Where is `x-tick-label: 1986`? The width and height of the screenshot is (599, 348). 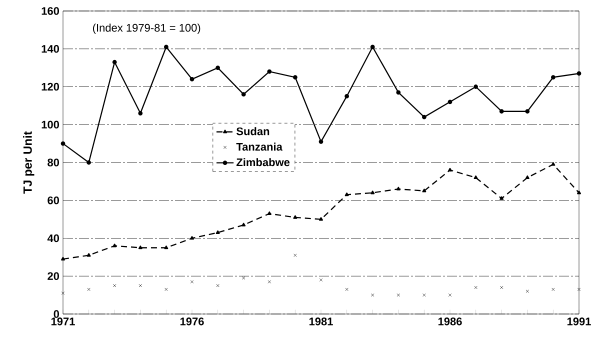
x-tick-label: 1986 is located at coordinates (450, 322).